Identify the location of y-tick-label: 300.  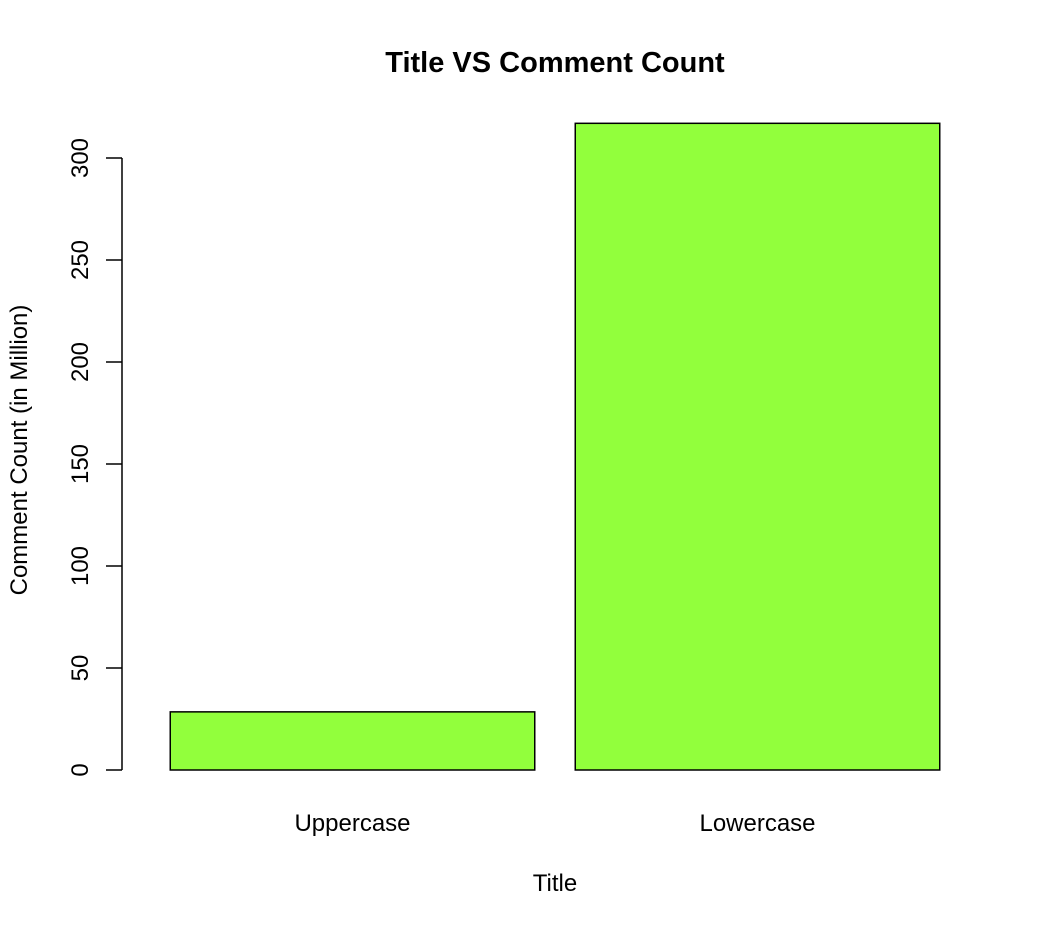
(80, 158).